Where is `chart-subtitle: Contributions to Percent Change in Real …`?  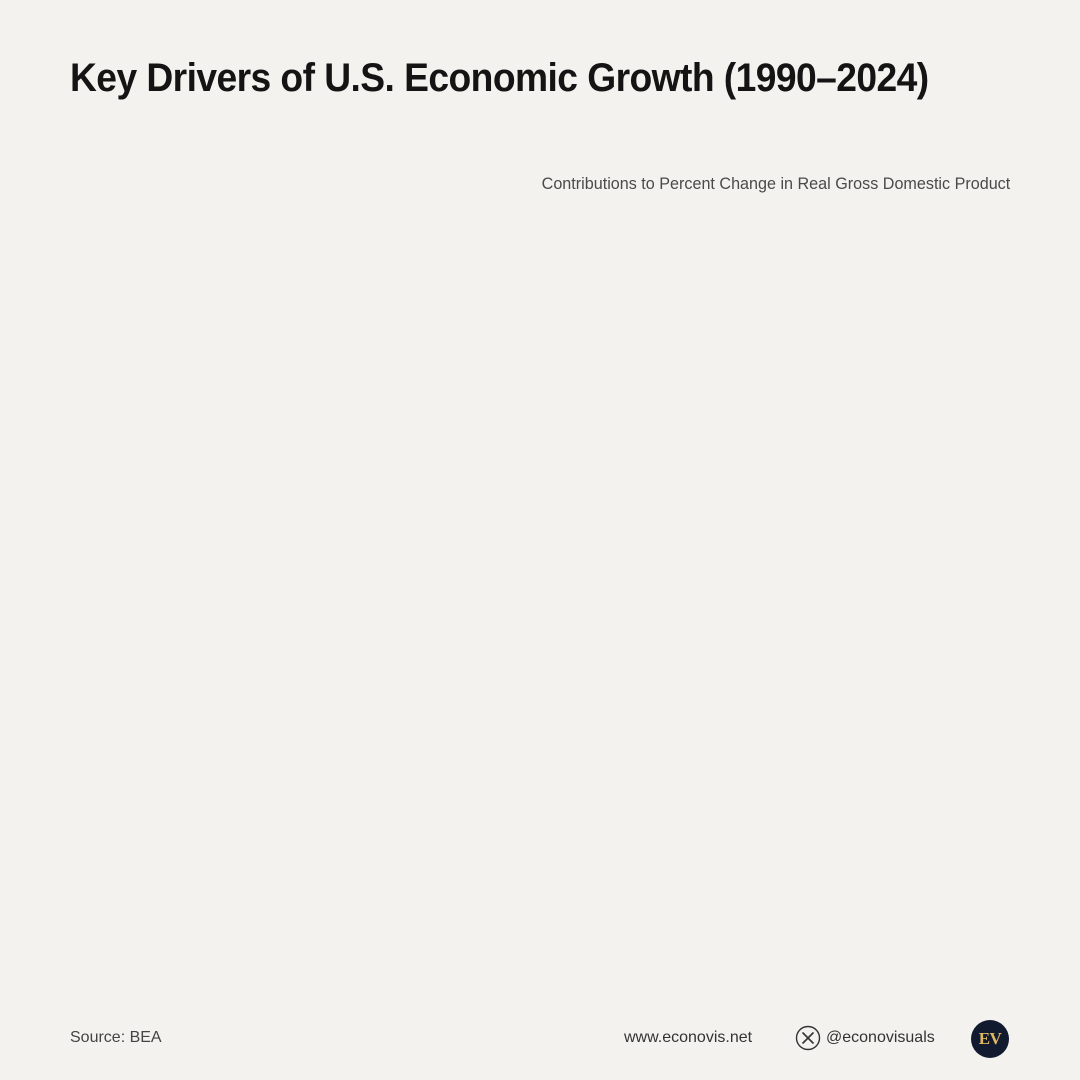 chart-subtitle: Contributions to Percent Change in Real … is located at coordinates (775, 183).